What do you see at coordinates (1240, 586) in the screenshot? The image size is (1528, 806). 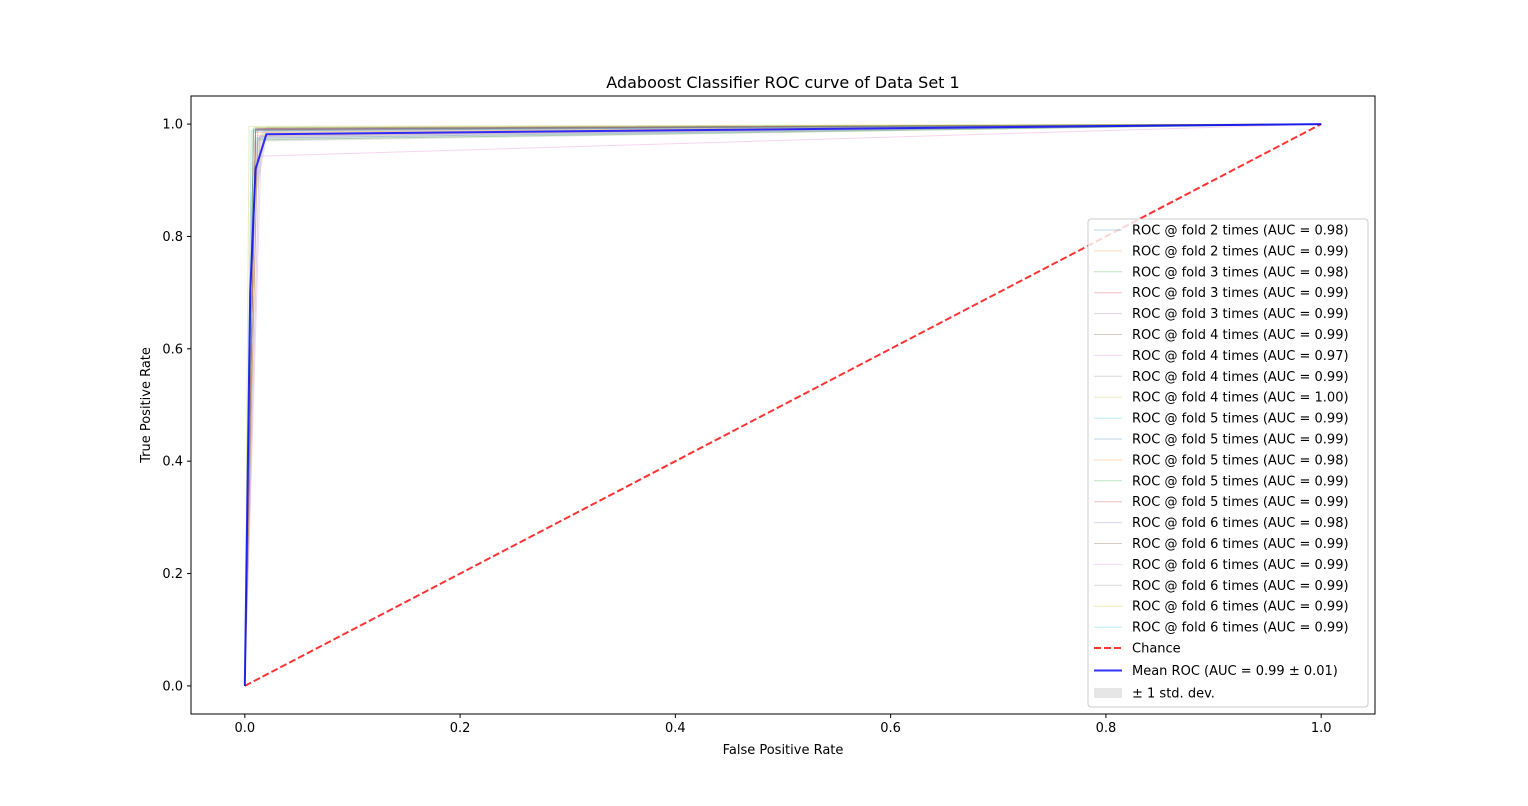 I see `legend-label-fold-18: ROC @ fold 6 times (AUC = 0.99)` at bounding box center [1240, 586].